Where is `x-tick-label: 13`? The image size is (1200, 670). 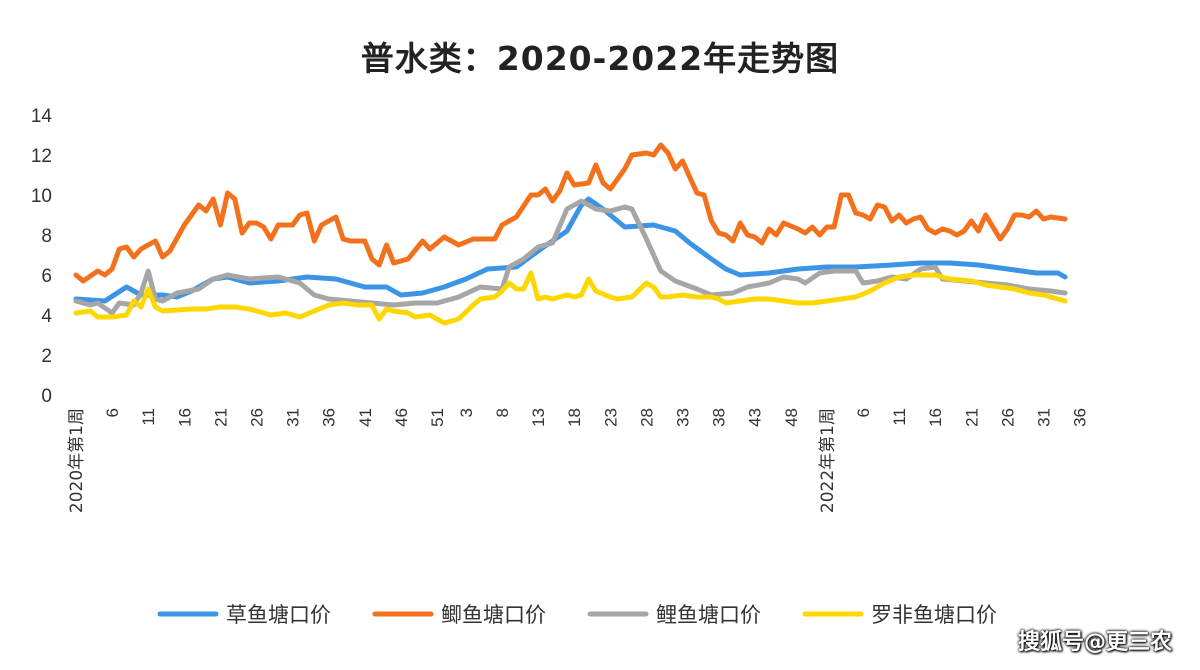 x-tick-label: 13 is located at coordinates (538, 417).